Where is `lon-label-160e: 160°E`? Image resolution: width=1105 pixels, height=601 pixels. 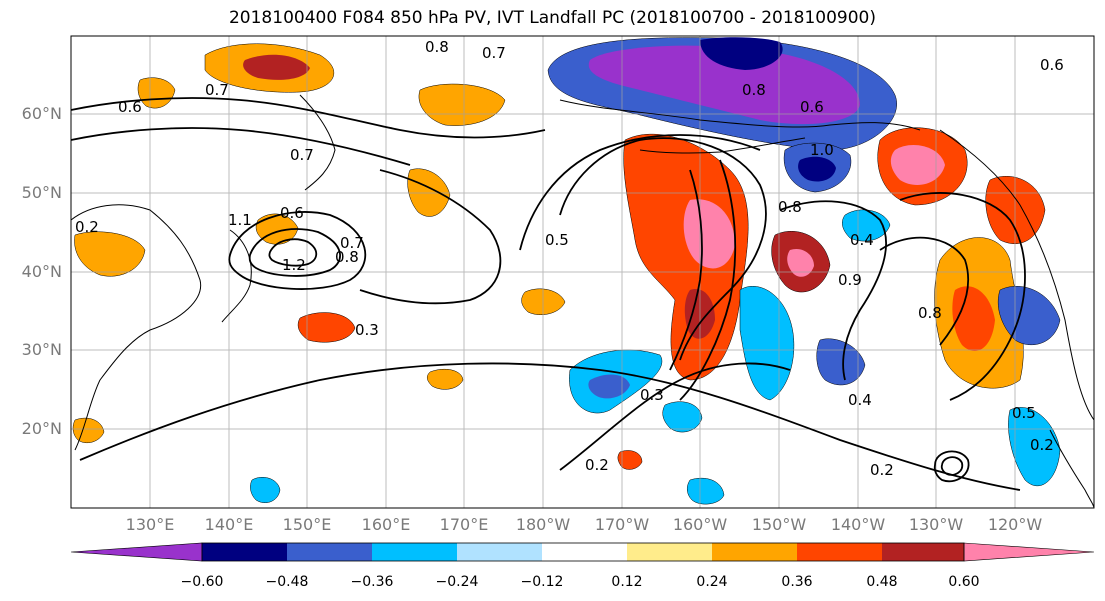 lon-label-160e: 160°E is located at coordinates (386, 524).